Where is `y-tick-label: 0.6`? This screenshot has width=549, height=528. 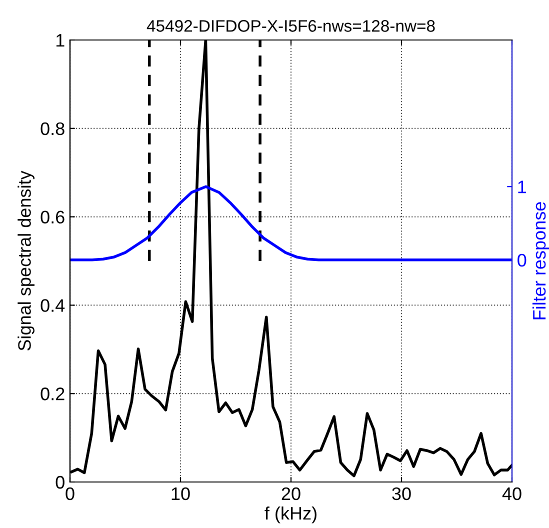 y-tick-label: 0.6 is located at coordinates (52, 217).